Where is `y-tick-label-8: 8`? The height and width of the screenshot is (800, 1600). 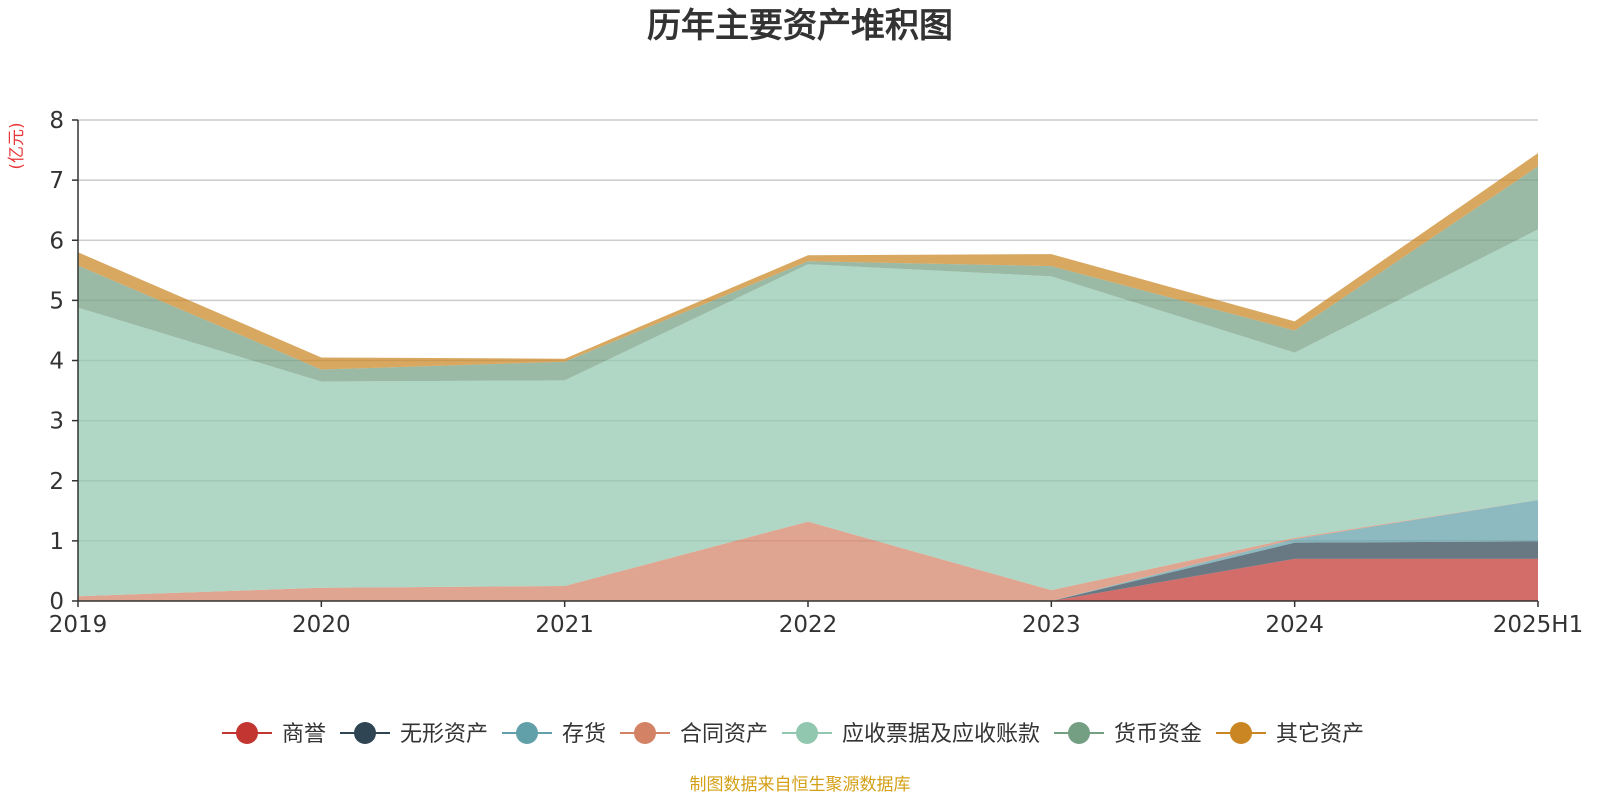
y-tick-label-8: 8 is located at coordinates (56, 121).